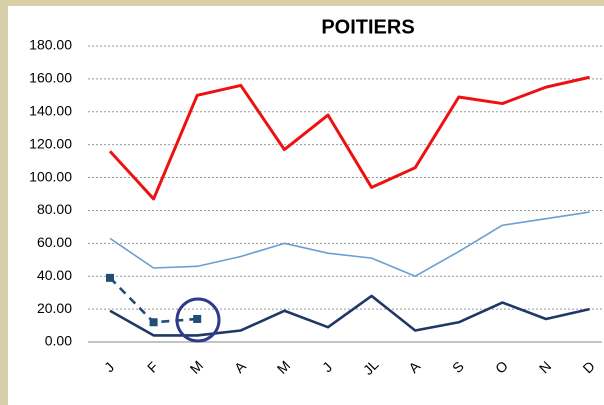  I want to click on chart-title: POITIERS, so click(367, 27).